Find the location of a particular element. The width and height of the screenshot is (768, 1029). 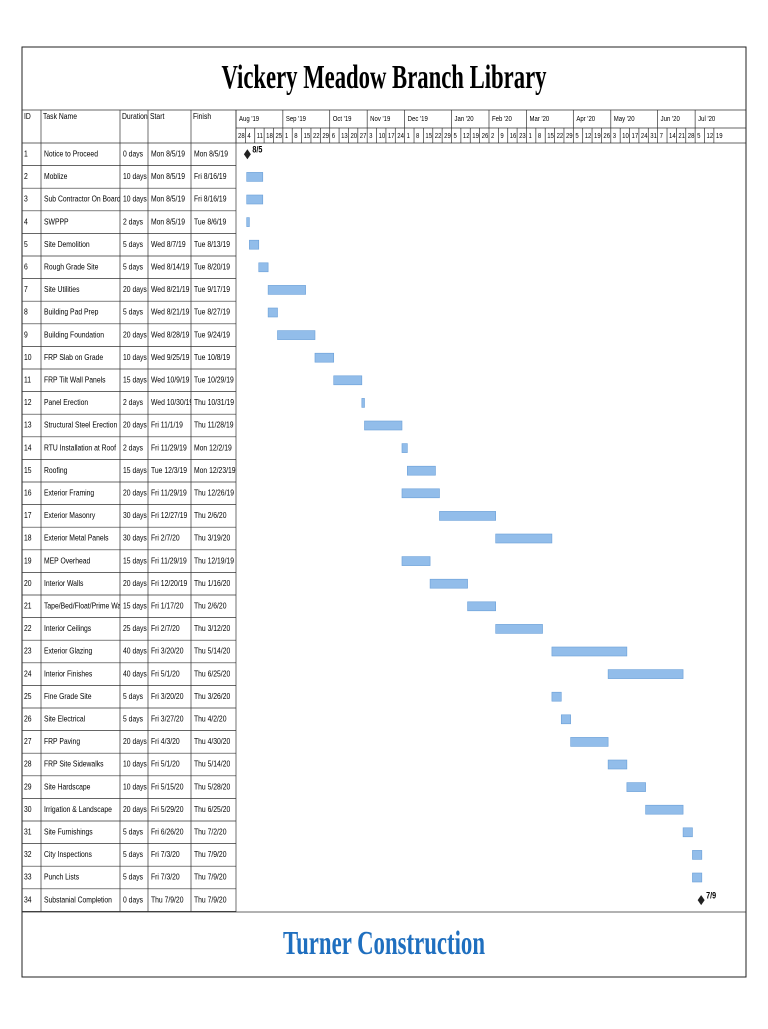

cell-name: Exterior Metal Panels is located at coordinates (76, 538).